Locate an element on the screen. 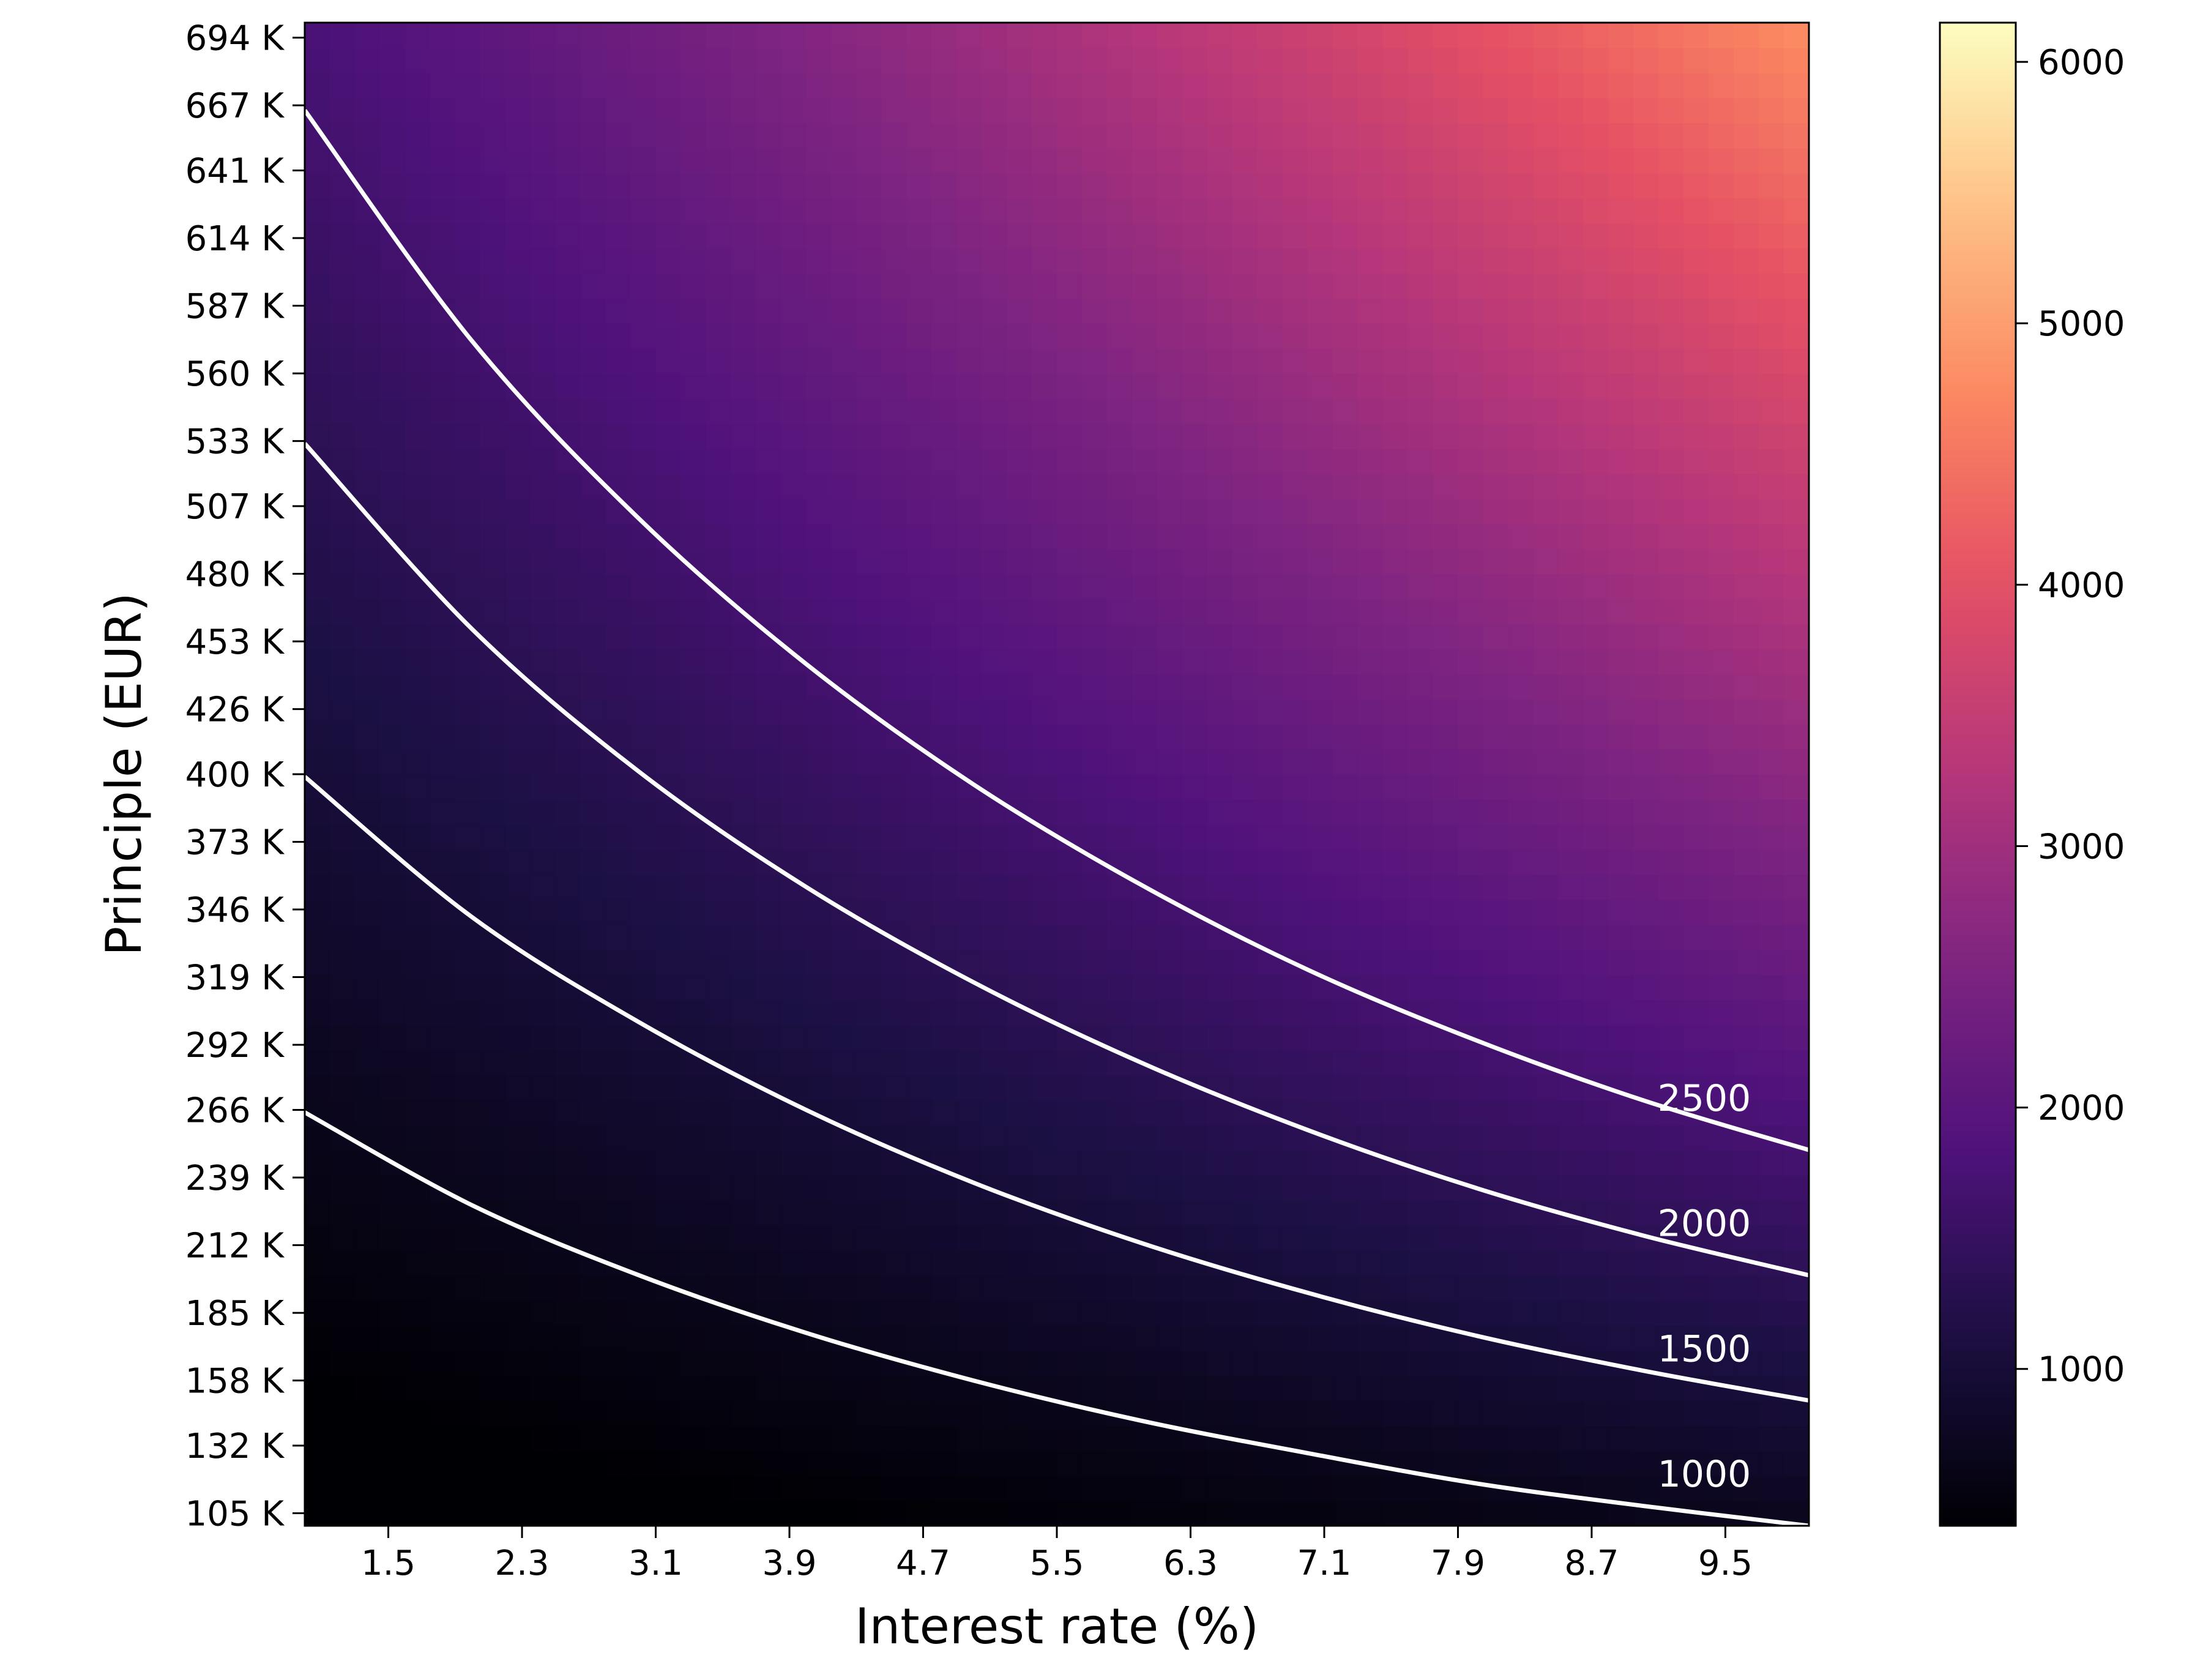 Image resolution: width=2192 pixels, height=1680 pixels. y-tick-label: 319 K is located at coordinates (235, 978).